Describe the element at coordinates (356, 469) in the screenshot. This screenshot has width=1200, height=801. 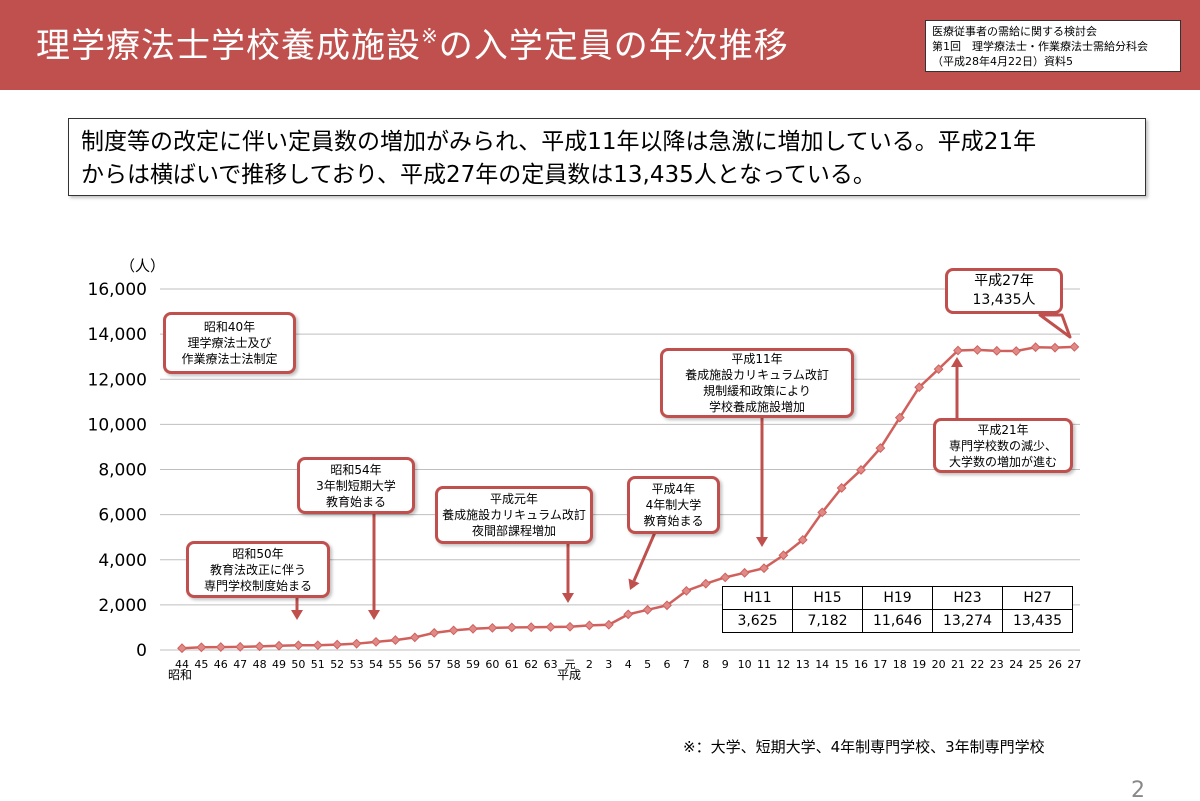
I see `callout-text: 昭和54年` at that location.